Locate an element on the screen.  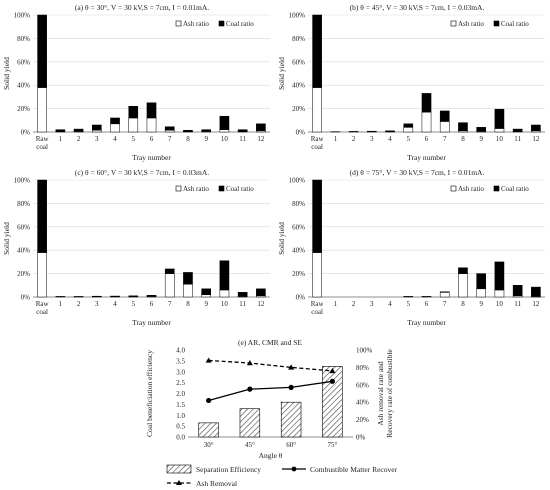
x-axis-label: Angle θ is located at coordinates (271, 455).